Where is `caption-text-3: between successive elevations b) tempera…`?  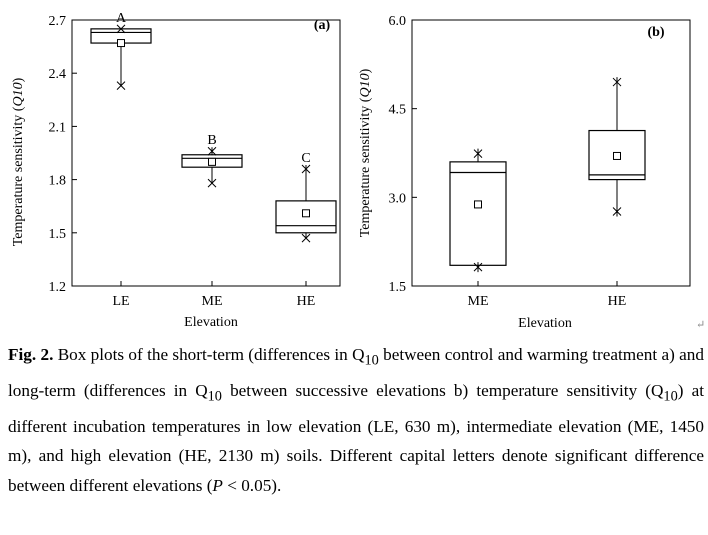
caption-text-3: between successive elevations b) tempera… is located at coordinates (442, 390).